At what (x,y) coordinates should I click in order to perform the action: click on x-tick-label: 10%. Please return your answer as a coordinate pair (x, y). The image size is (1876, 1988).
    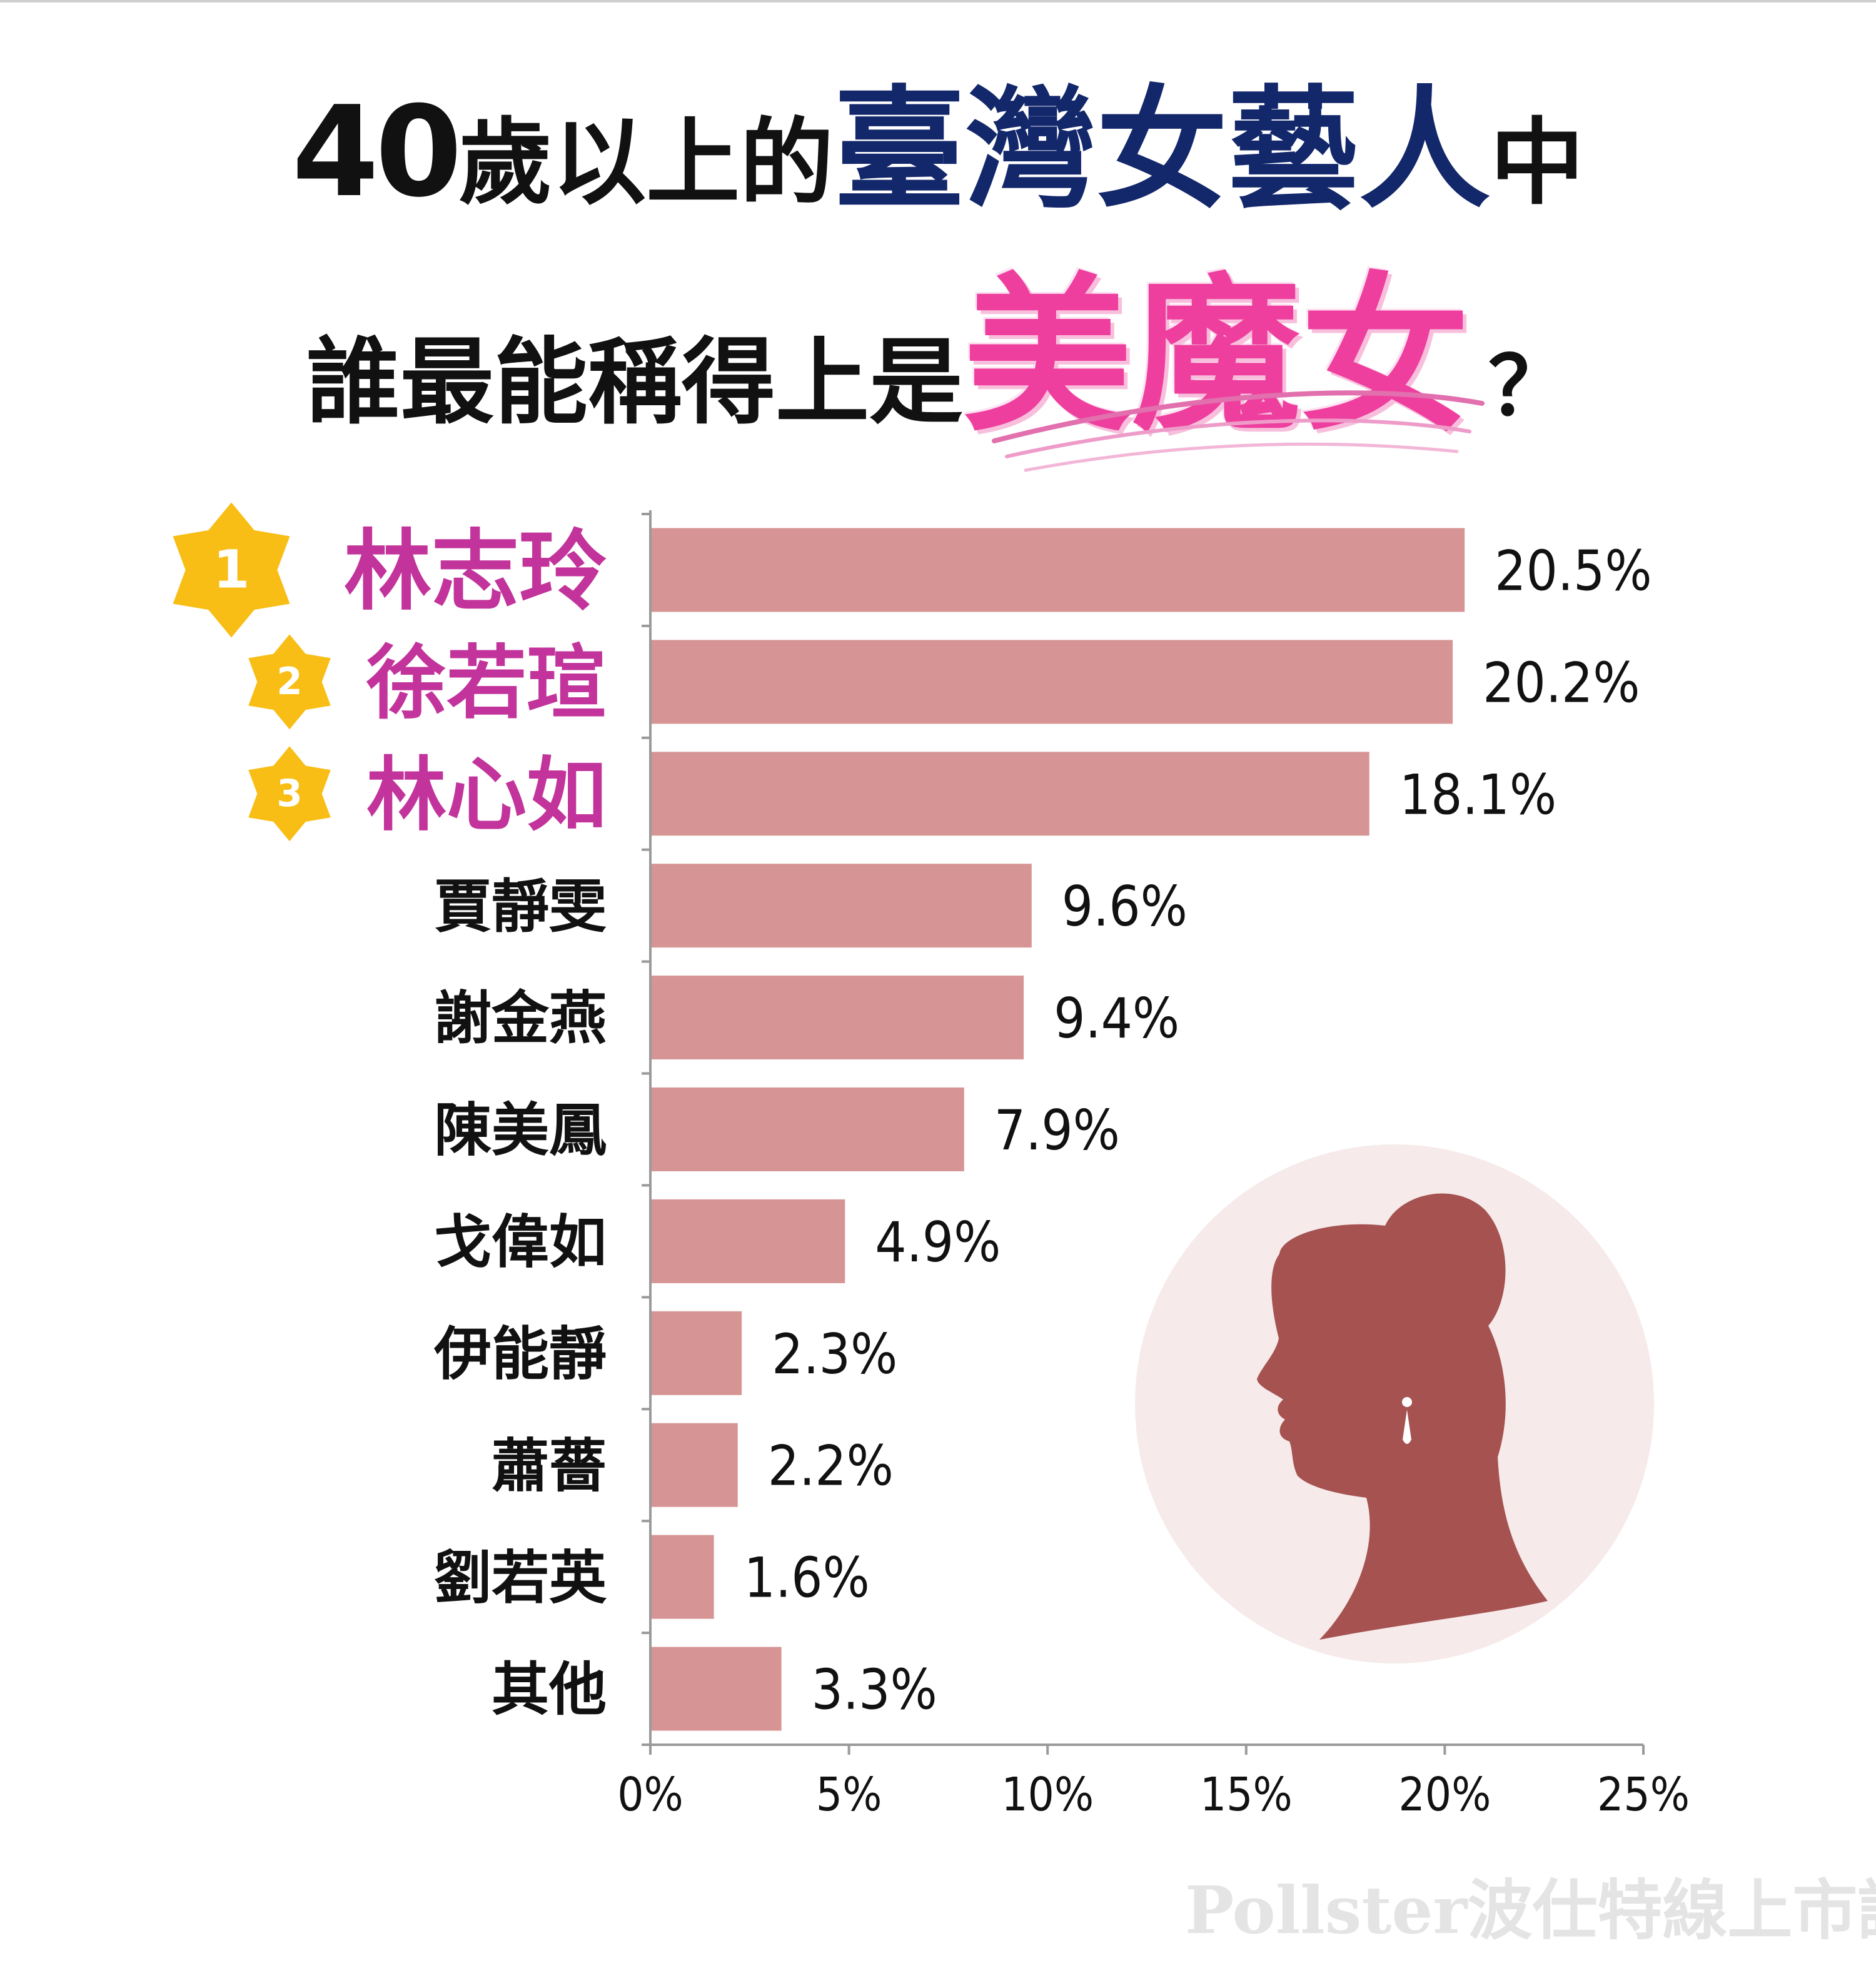
    Looking at the image, I should click on (1047, 1795).